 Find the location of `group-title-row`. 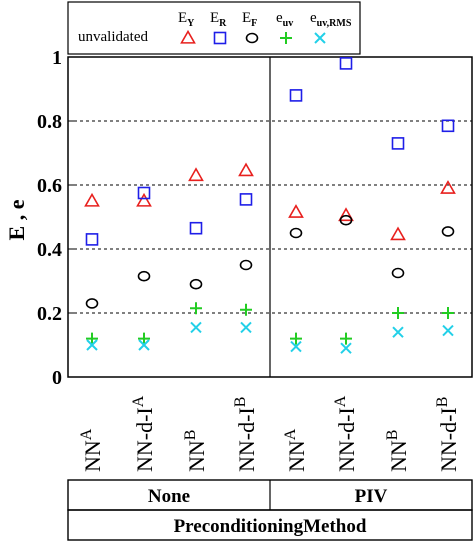

group-title-row is located at coordinates (270, 525).